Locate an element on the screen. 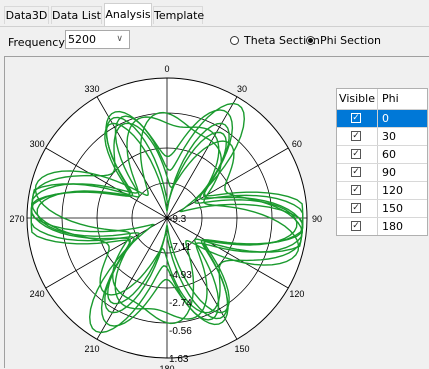 This screenshot has width=429, height=369. table-row: ✓ 150 is located at coordinates (382, 209).